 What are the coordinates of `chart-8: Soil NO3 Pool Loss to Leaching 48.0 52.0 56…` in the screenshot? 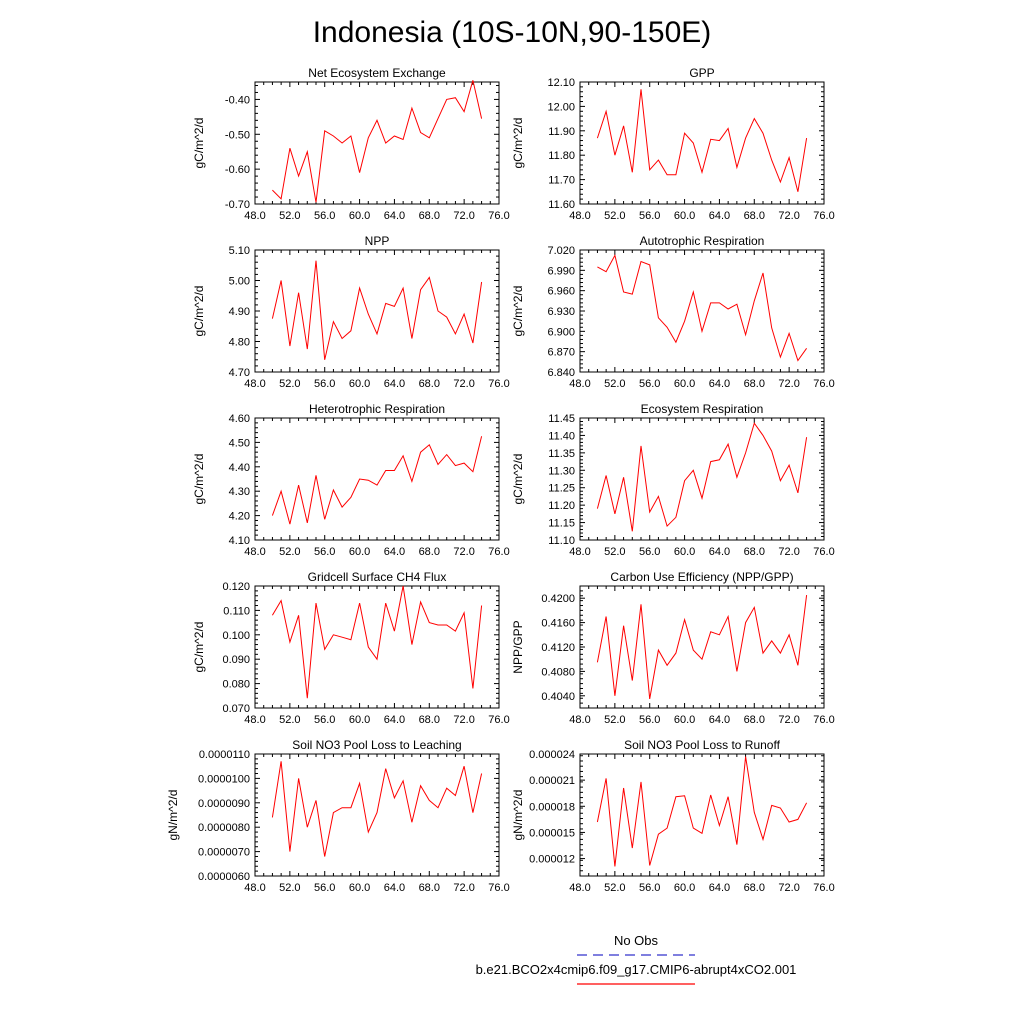 It's located at (338, 816).